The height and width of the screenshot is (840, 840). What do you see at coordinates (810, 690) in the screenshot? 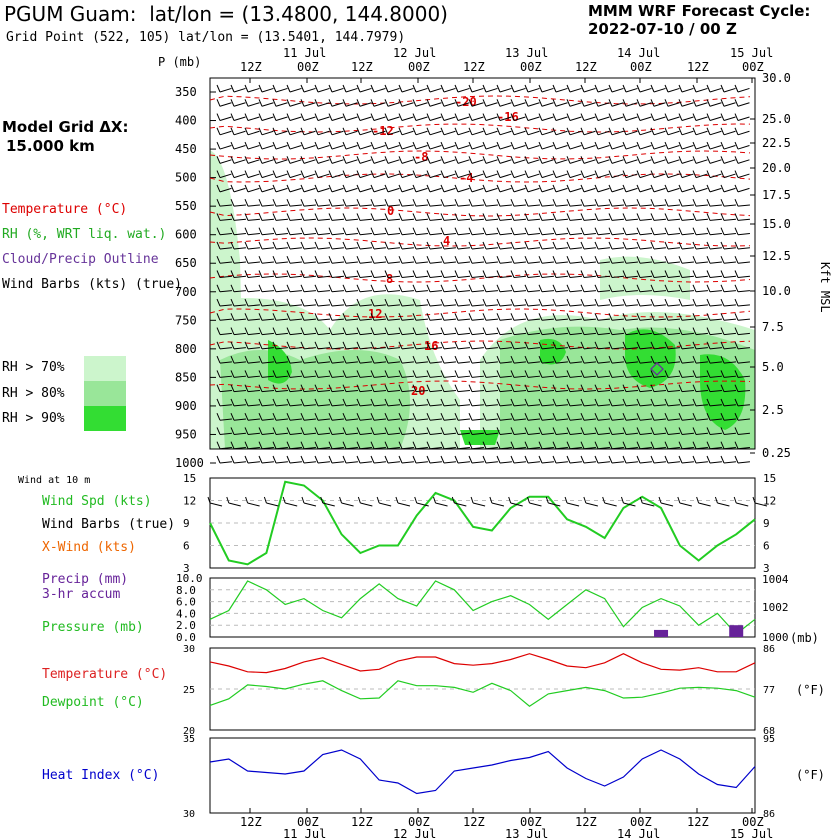
I see `fahrenheit-unit-temp: (°F)` at bounding box center [810, 690].